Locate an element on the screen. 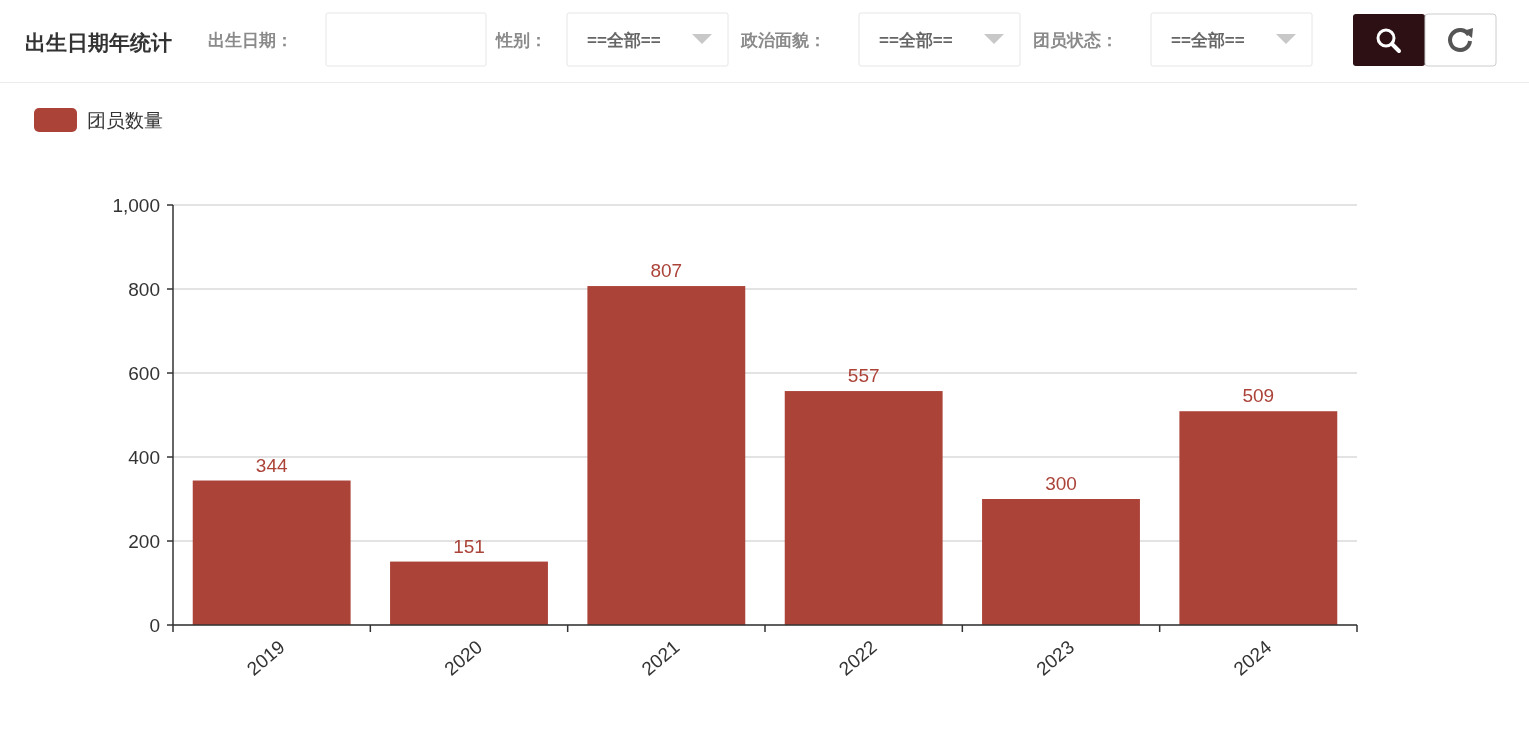 This screenshot has width=1529, height=745. data-label: 344 is located at coordinates (271, 465).